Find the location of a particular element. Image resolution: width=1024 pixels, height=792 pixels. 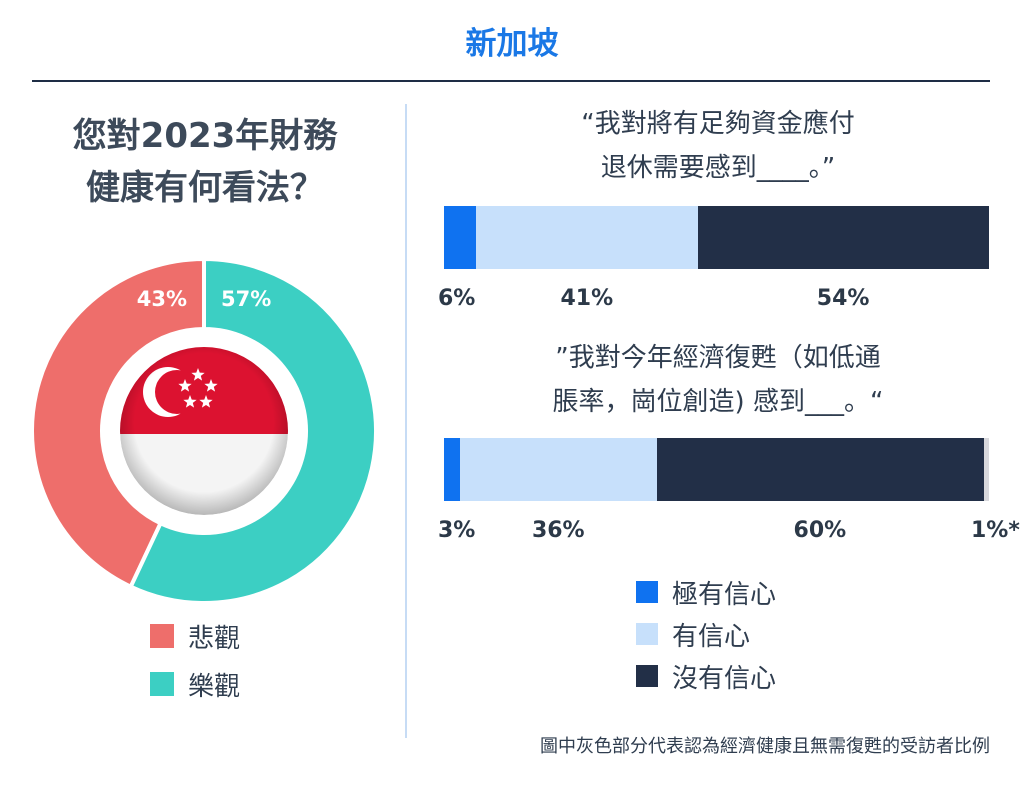

legend-item-very-confident: 極有信心 is located at coordinates (706, 592).